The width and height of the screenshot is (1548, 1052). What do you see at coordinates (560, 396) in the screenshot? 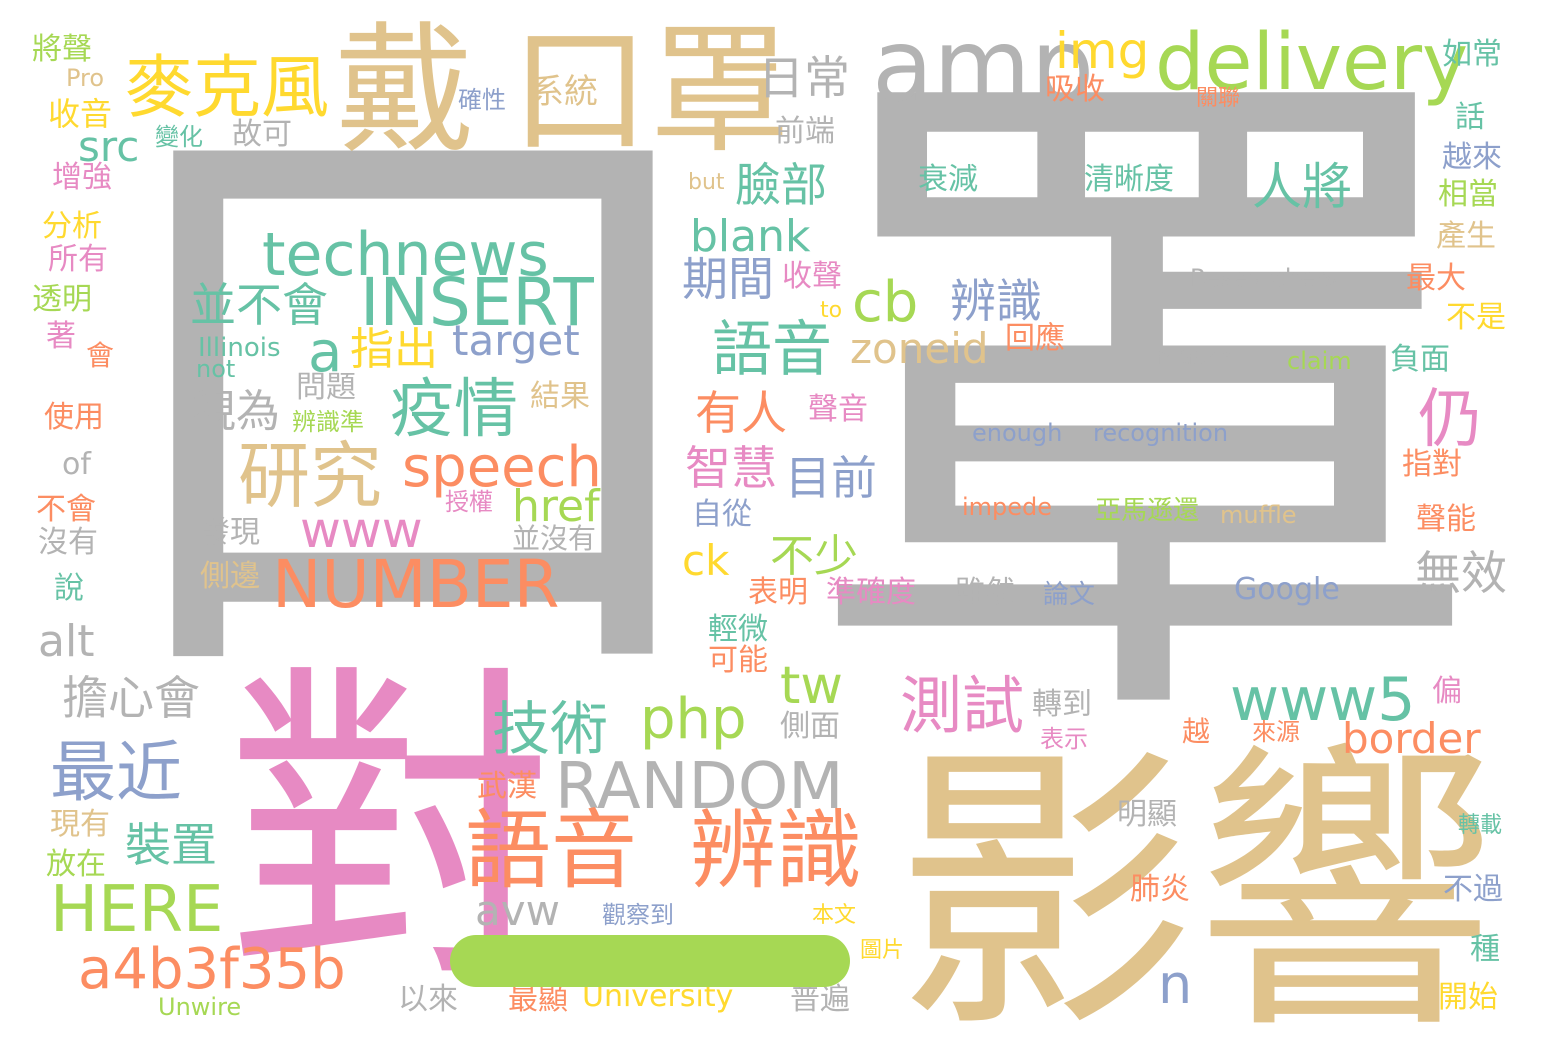
I see `cloud-word-result: 結果` at bounding box center [560, 396].